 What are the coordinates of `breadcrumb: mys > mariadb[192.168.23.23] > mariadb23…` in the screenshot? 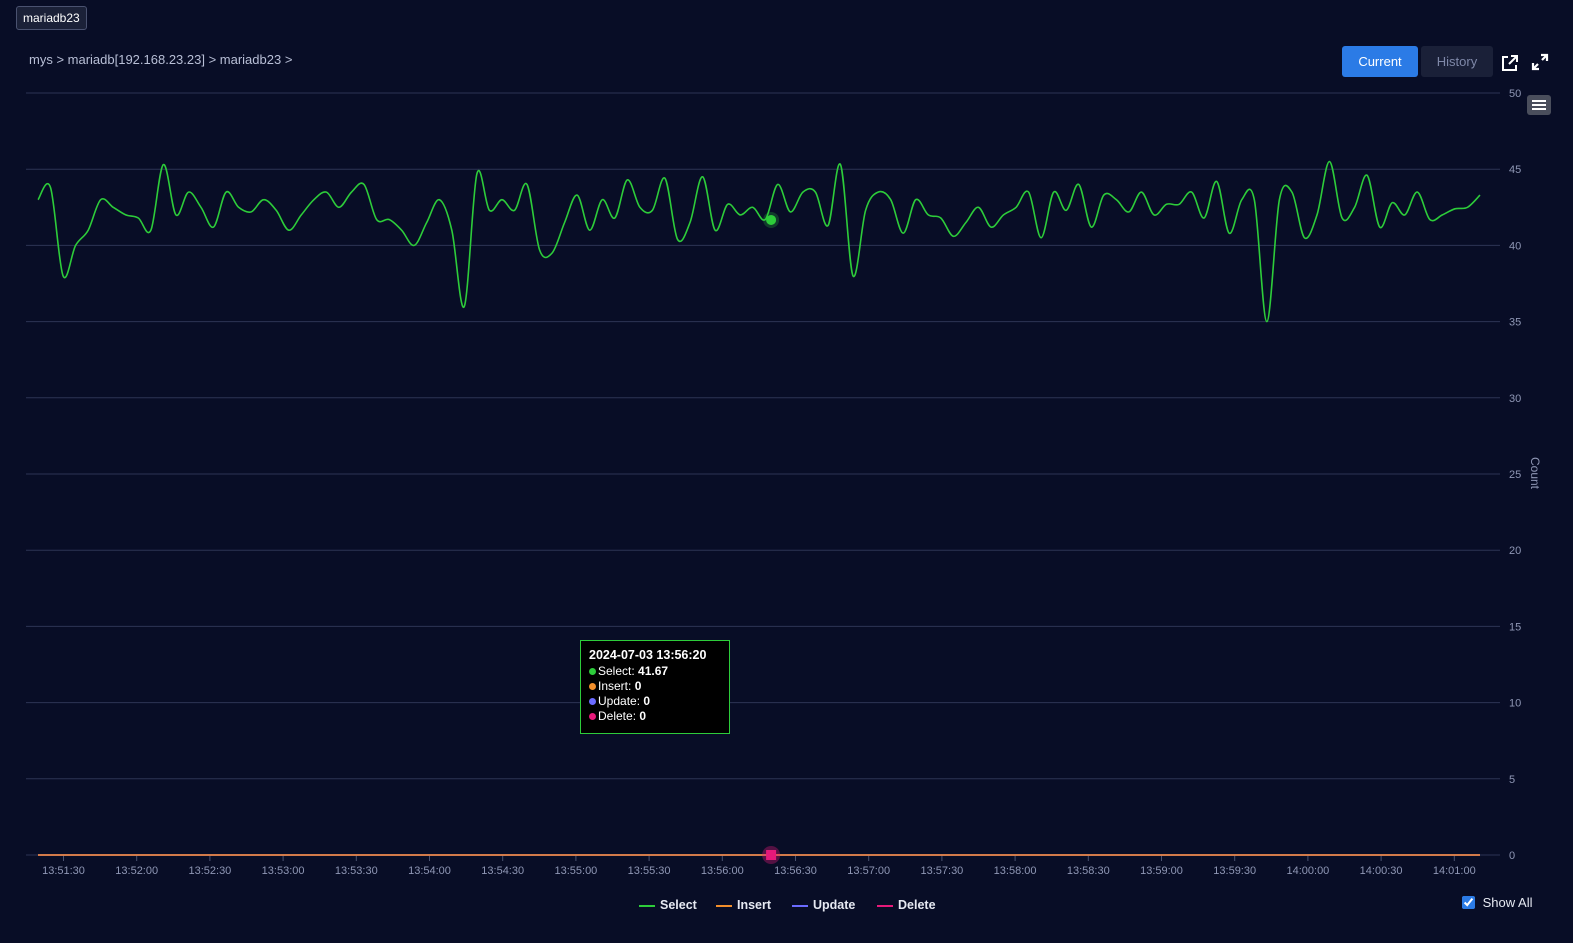 It's located at (161, 59).